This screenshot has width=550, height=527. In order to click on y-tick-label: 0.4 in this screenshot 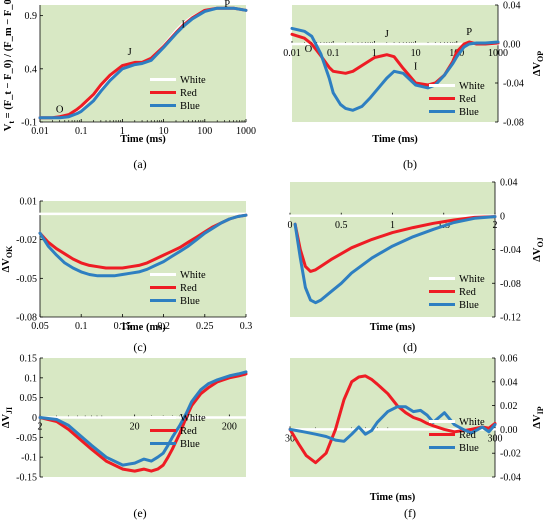, I will do `click(31, 69)`.